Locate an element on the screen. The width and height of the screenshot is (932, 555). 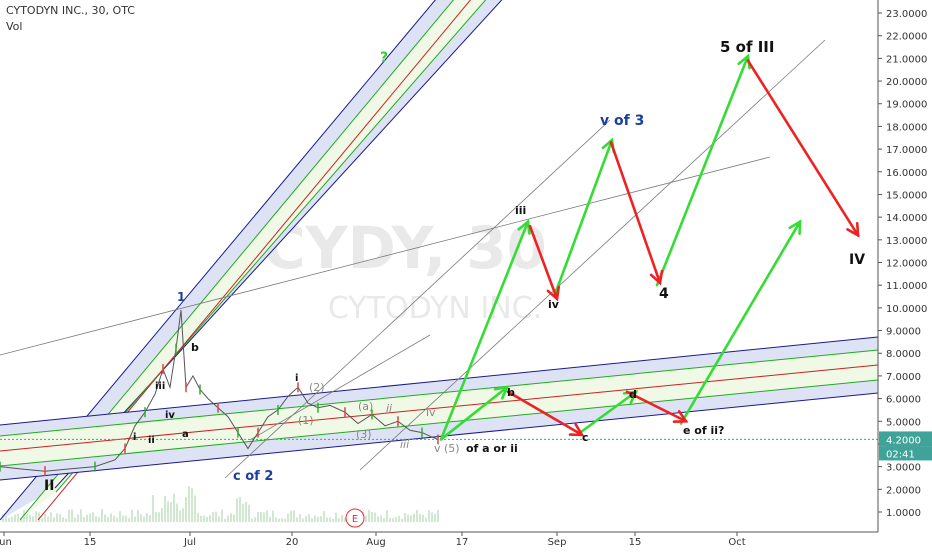
price-tick-label: 19.0000 is located at coordinates (906, 105).